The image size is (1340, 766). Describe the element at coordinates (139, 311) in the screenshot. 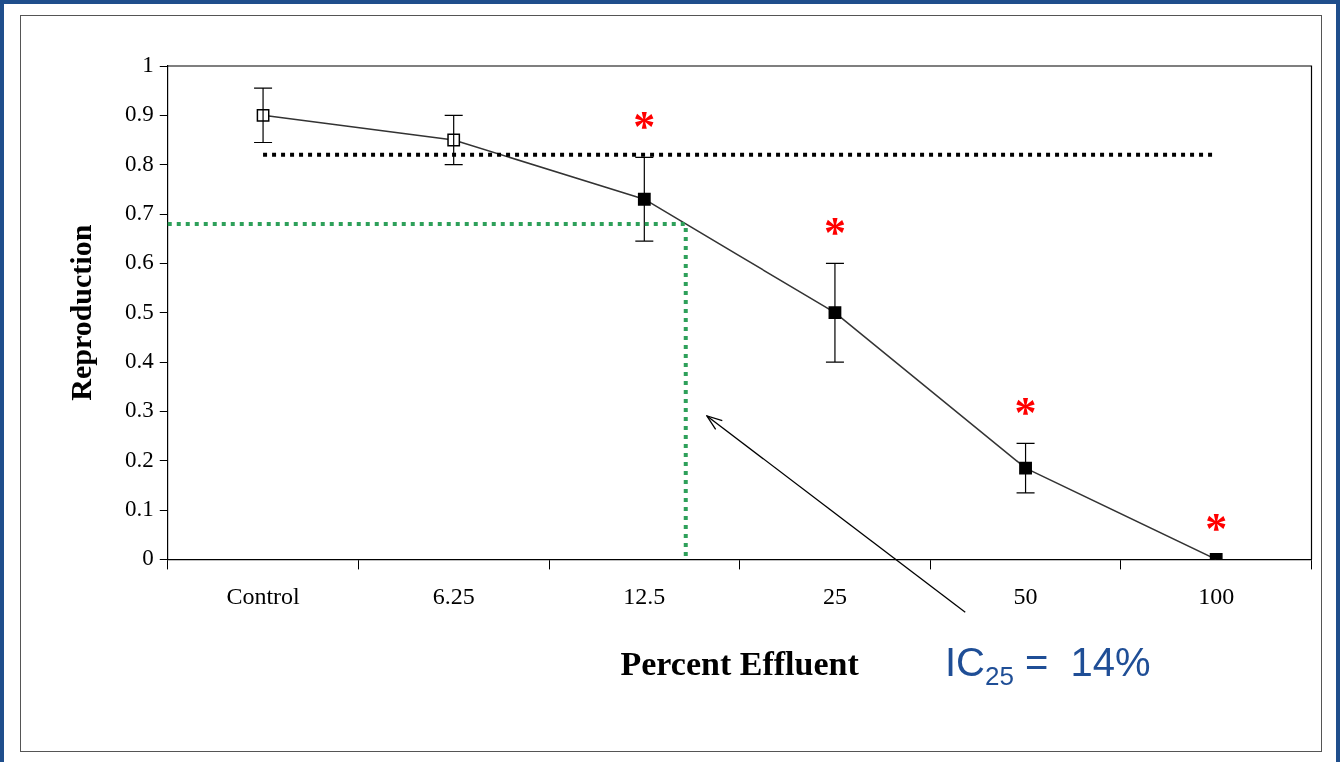

I see `y-tick-label: 0.5` at that location.